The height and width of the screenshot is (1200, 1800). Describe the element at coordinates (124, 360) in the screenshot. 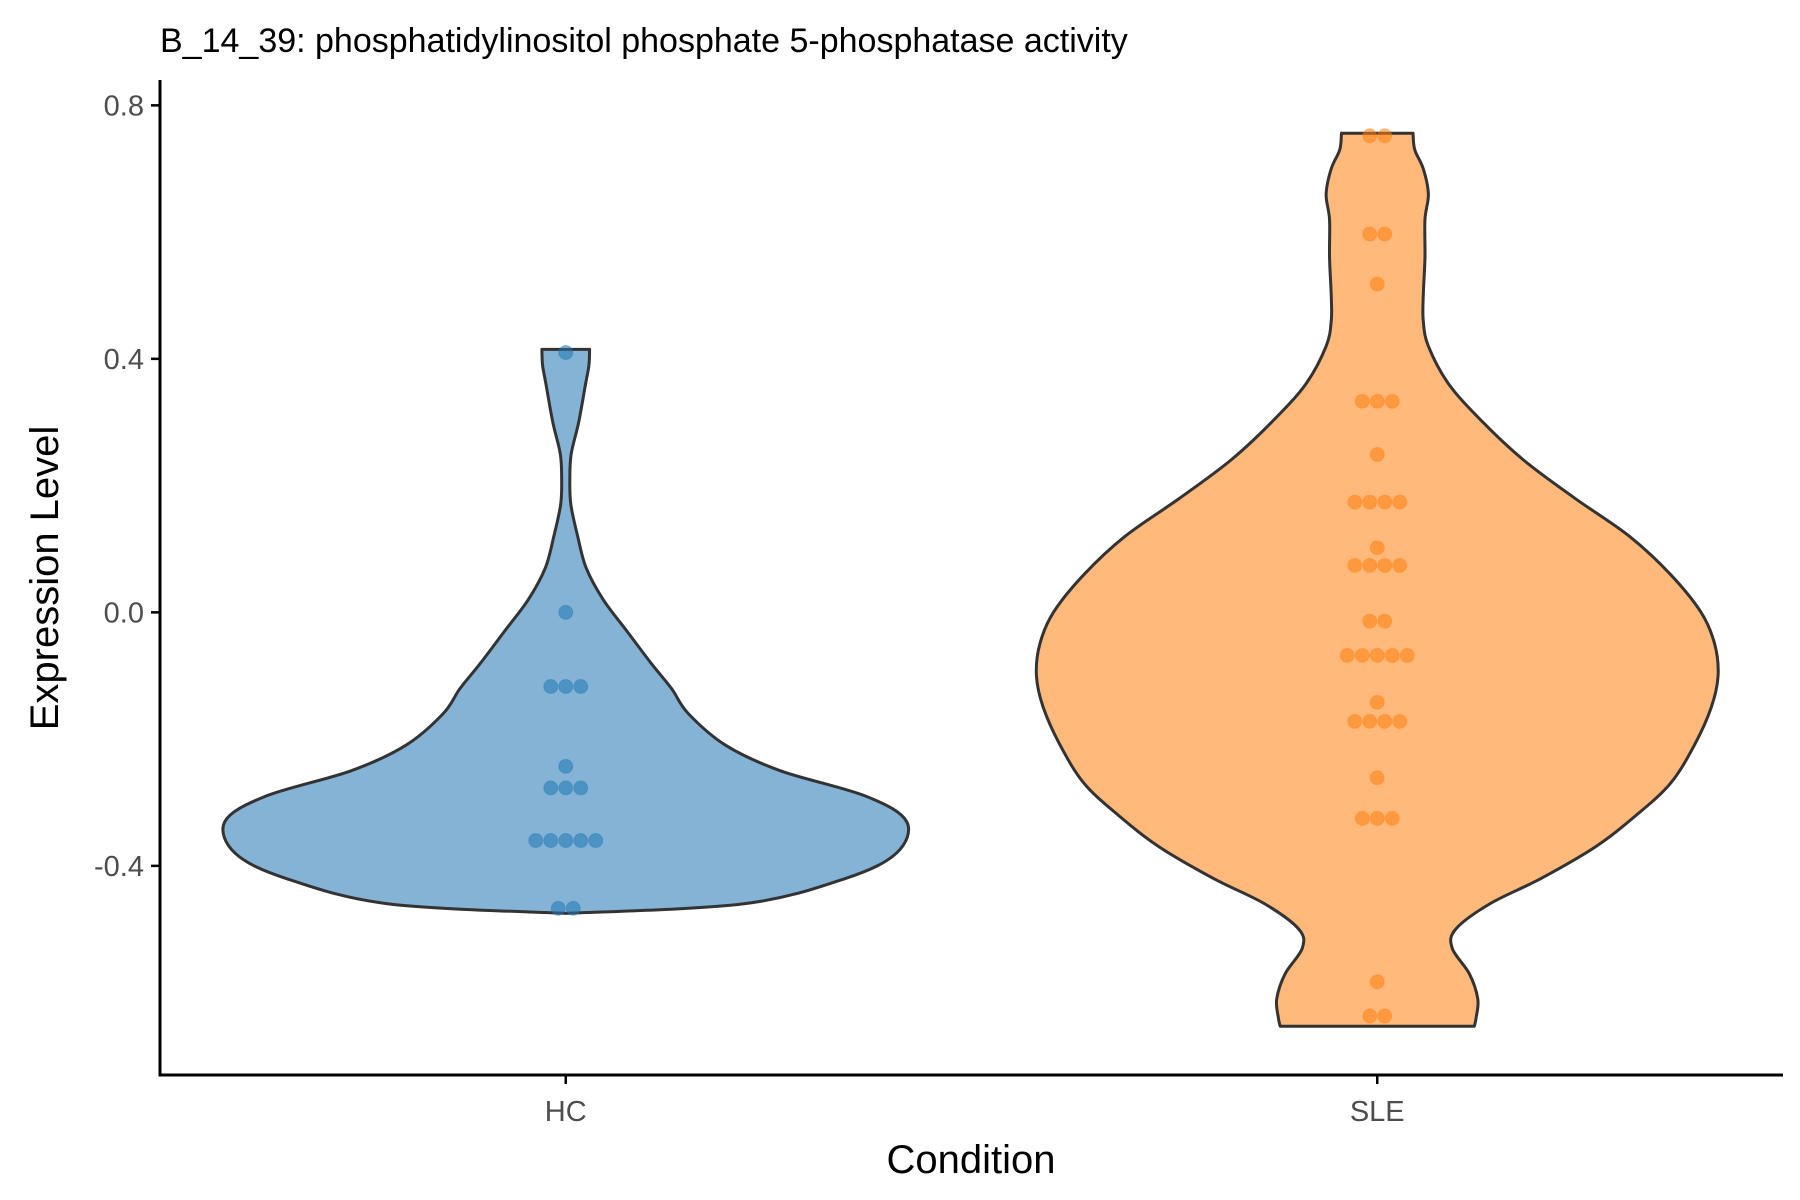

I see `y-tick-label: 0.4` at that location.